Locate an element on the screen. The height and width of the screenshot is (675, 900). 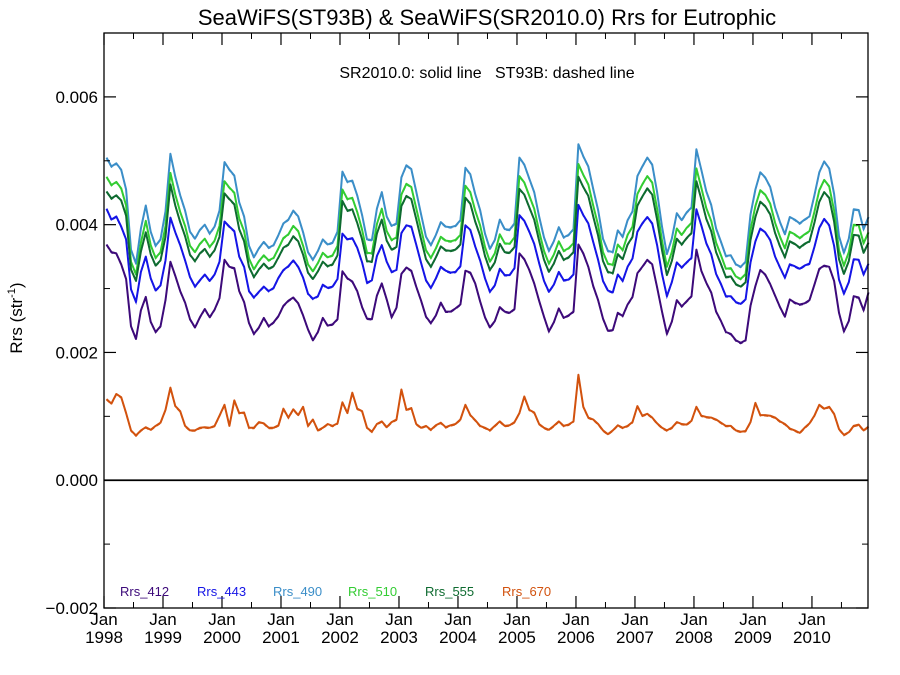
x-tick-label-year: 1998 is located at coordinates (104, 637).